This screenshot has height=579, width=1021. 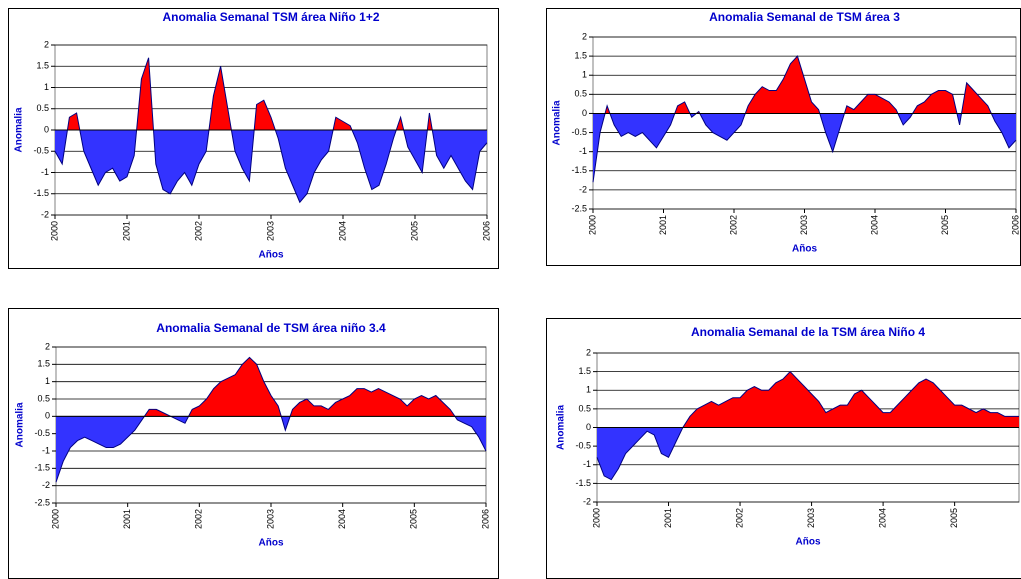 What do you see at coordinates (270, 17) in the screenshot?
I see `chart-title: Anomalia Semanal TSM área Niño 1+2` at bounding box center [270, 17].